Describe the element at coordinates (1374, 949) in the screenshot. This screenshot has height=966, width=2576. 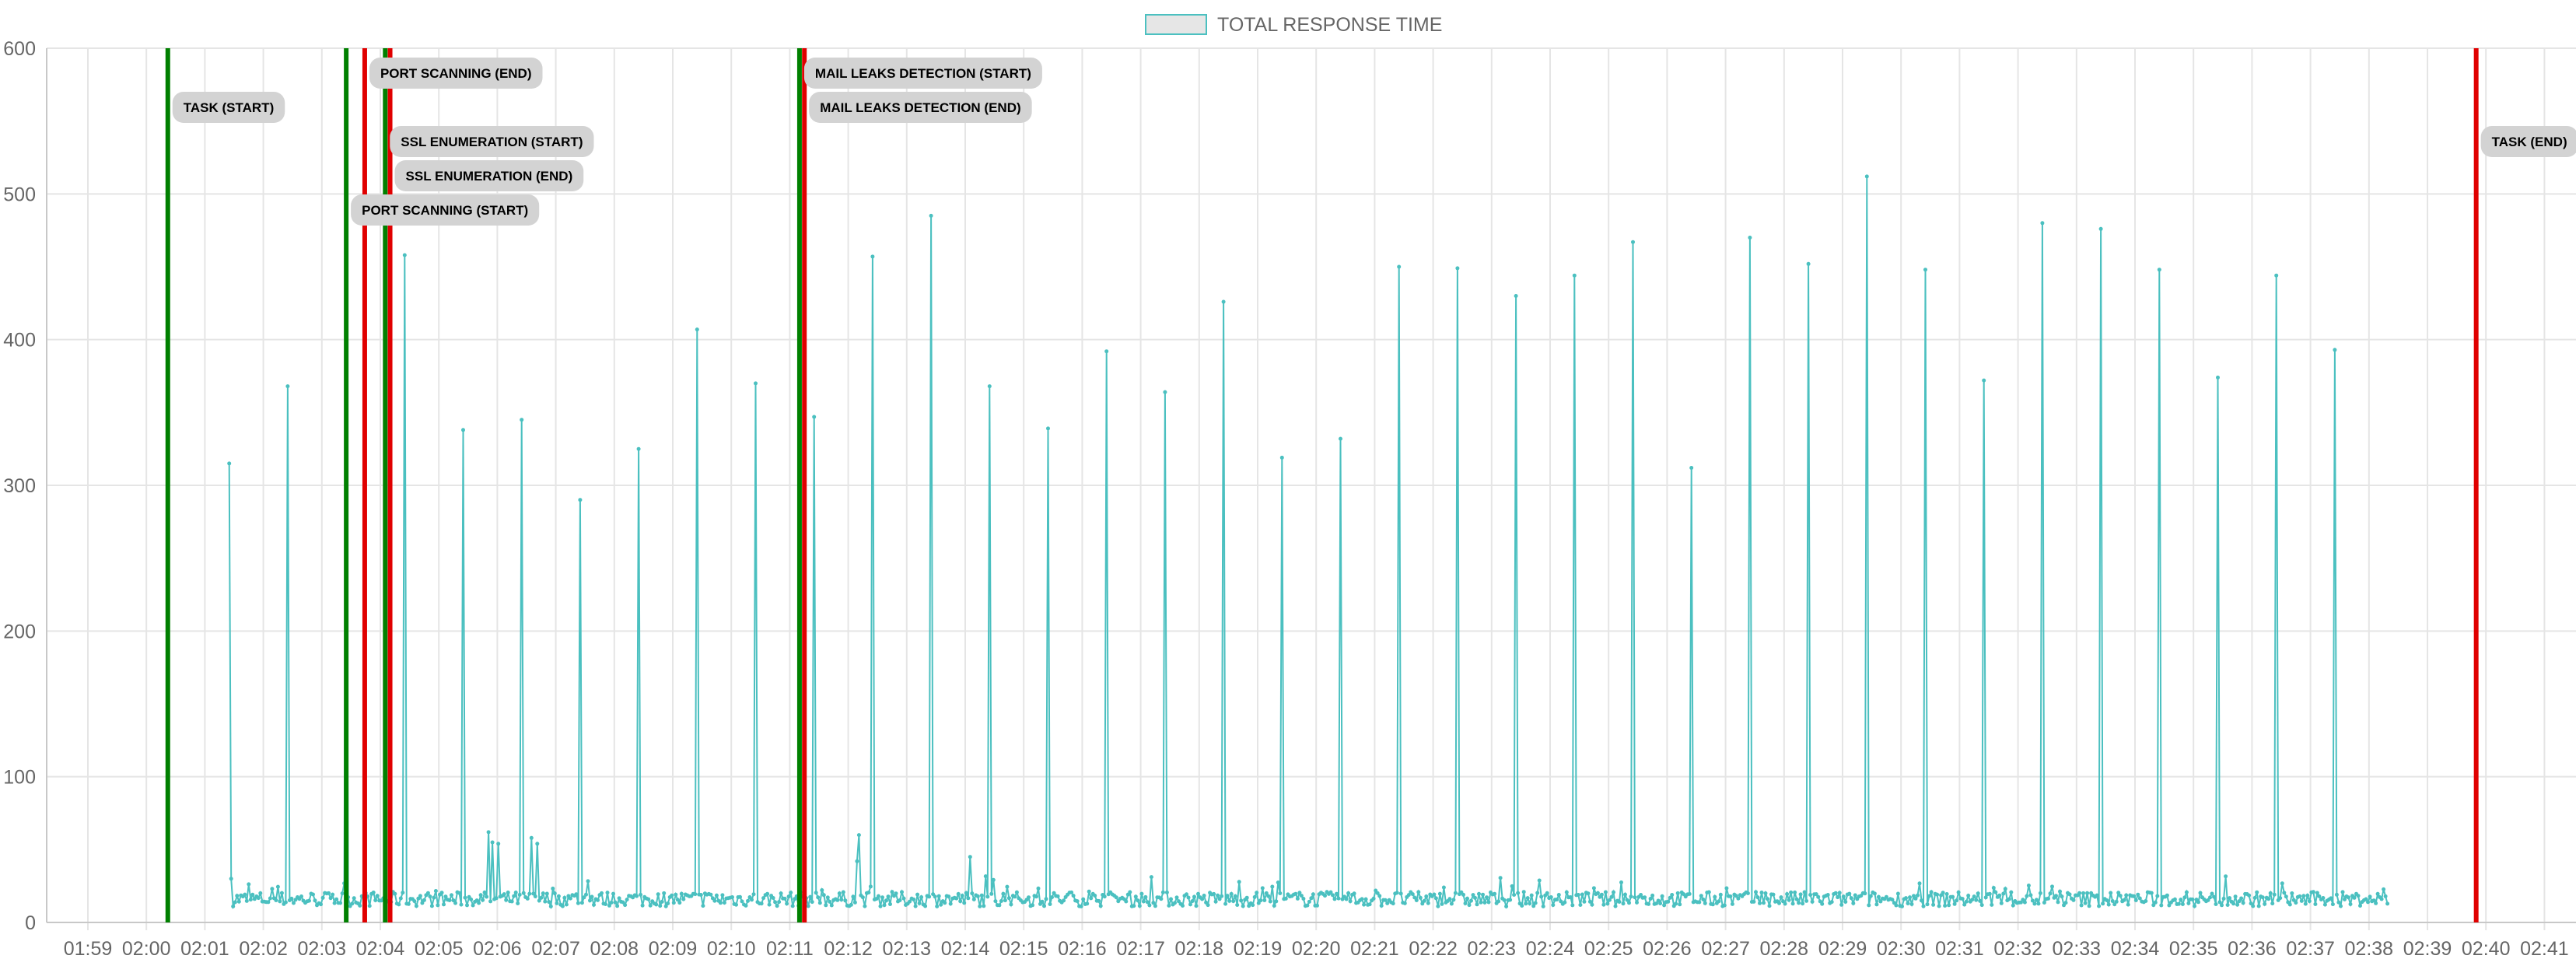
I see `x-tick-label: 02:21` at that location.